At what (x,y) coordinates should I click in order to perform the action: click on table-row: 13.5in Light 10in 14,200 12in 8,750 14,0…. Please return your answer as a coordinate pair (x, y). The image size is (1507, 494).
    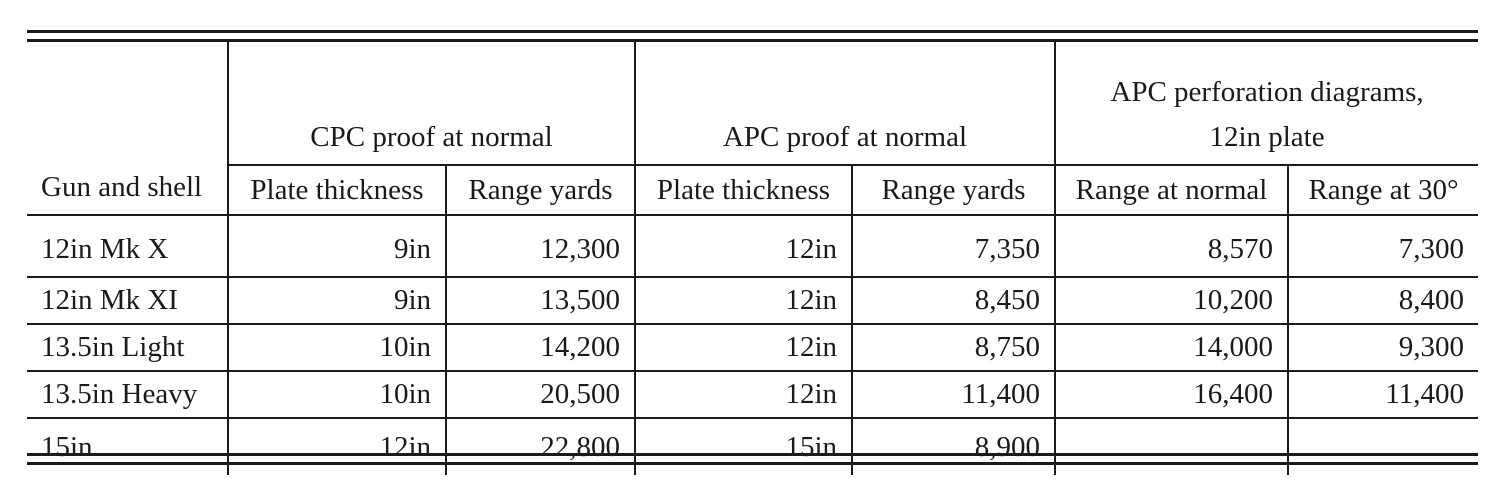
    Looking at the image, I should click on (753, 347).